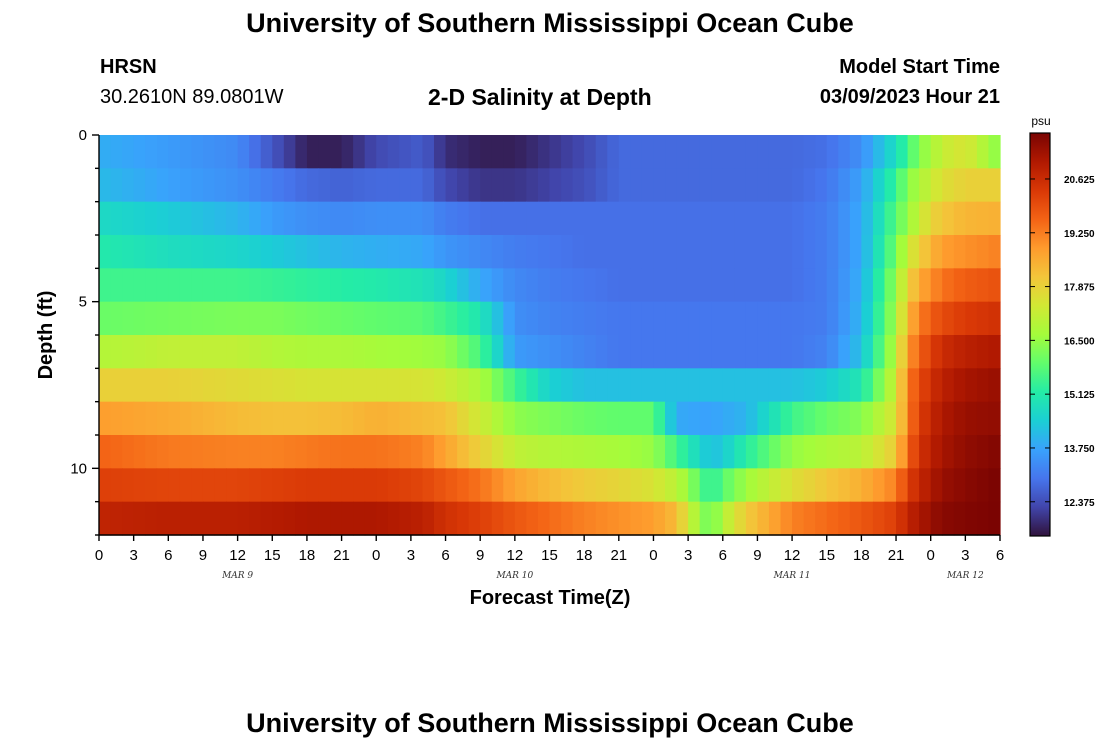  What do you see at coordinates (965, 576) in the screenshot?
I see `date-label: MAR 12` at bounding box center [965, 576].